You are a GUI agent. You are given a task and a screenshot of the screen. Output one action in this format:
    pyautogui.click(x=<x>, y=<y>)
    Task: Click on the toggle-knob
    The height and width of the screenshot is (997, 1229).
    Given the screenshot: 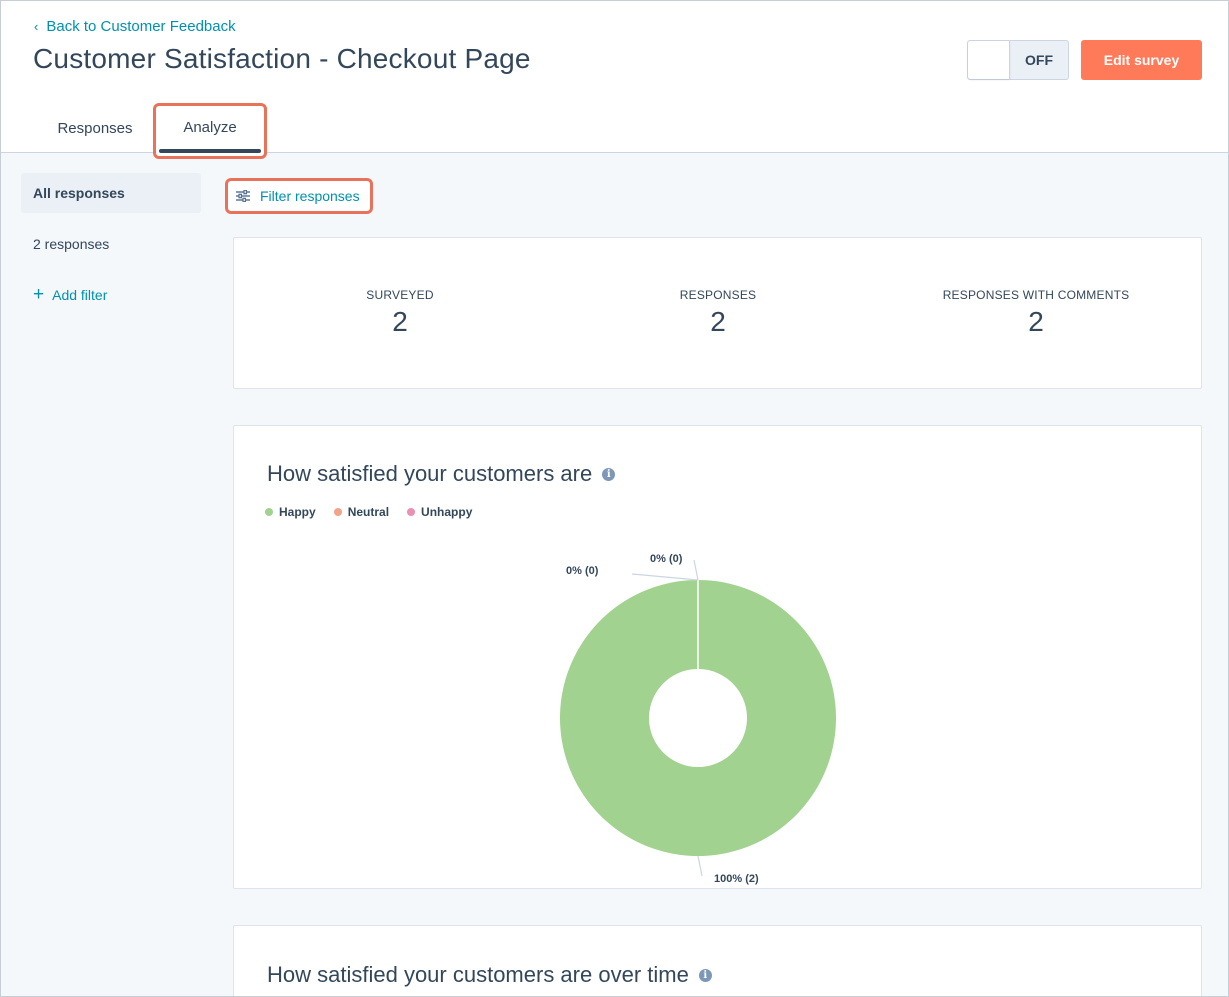 What is the action you would take?
    pyautogui.click(x=989, y=60)
    